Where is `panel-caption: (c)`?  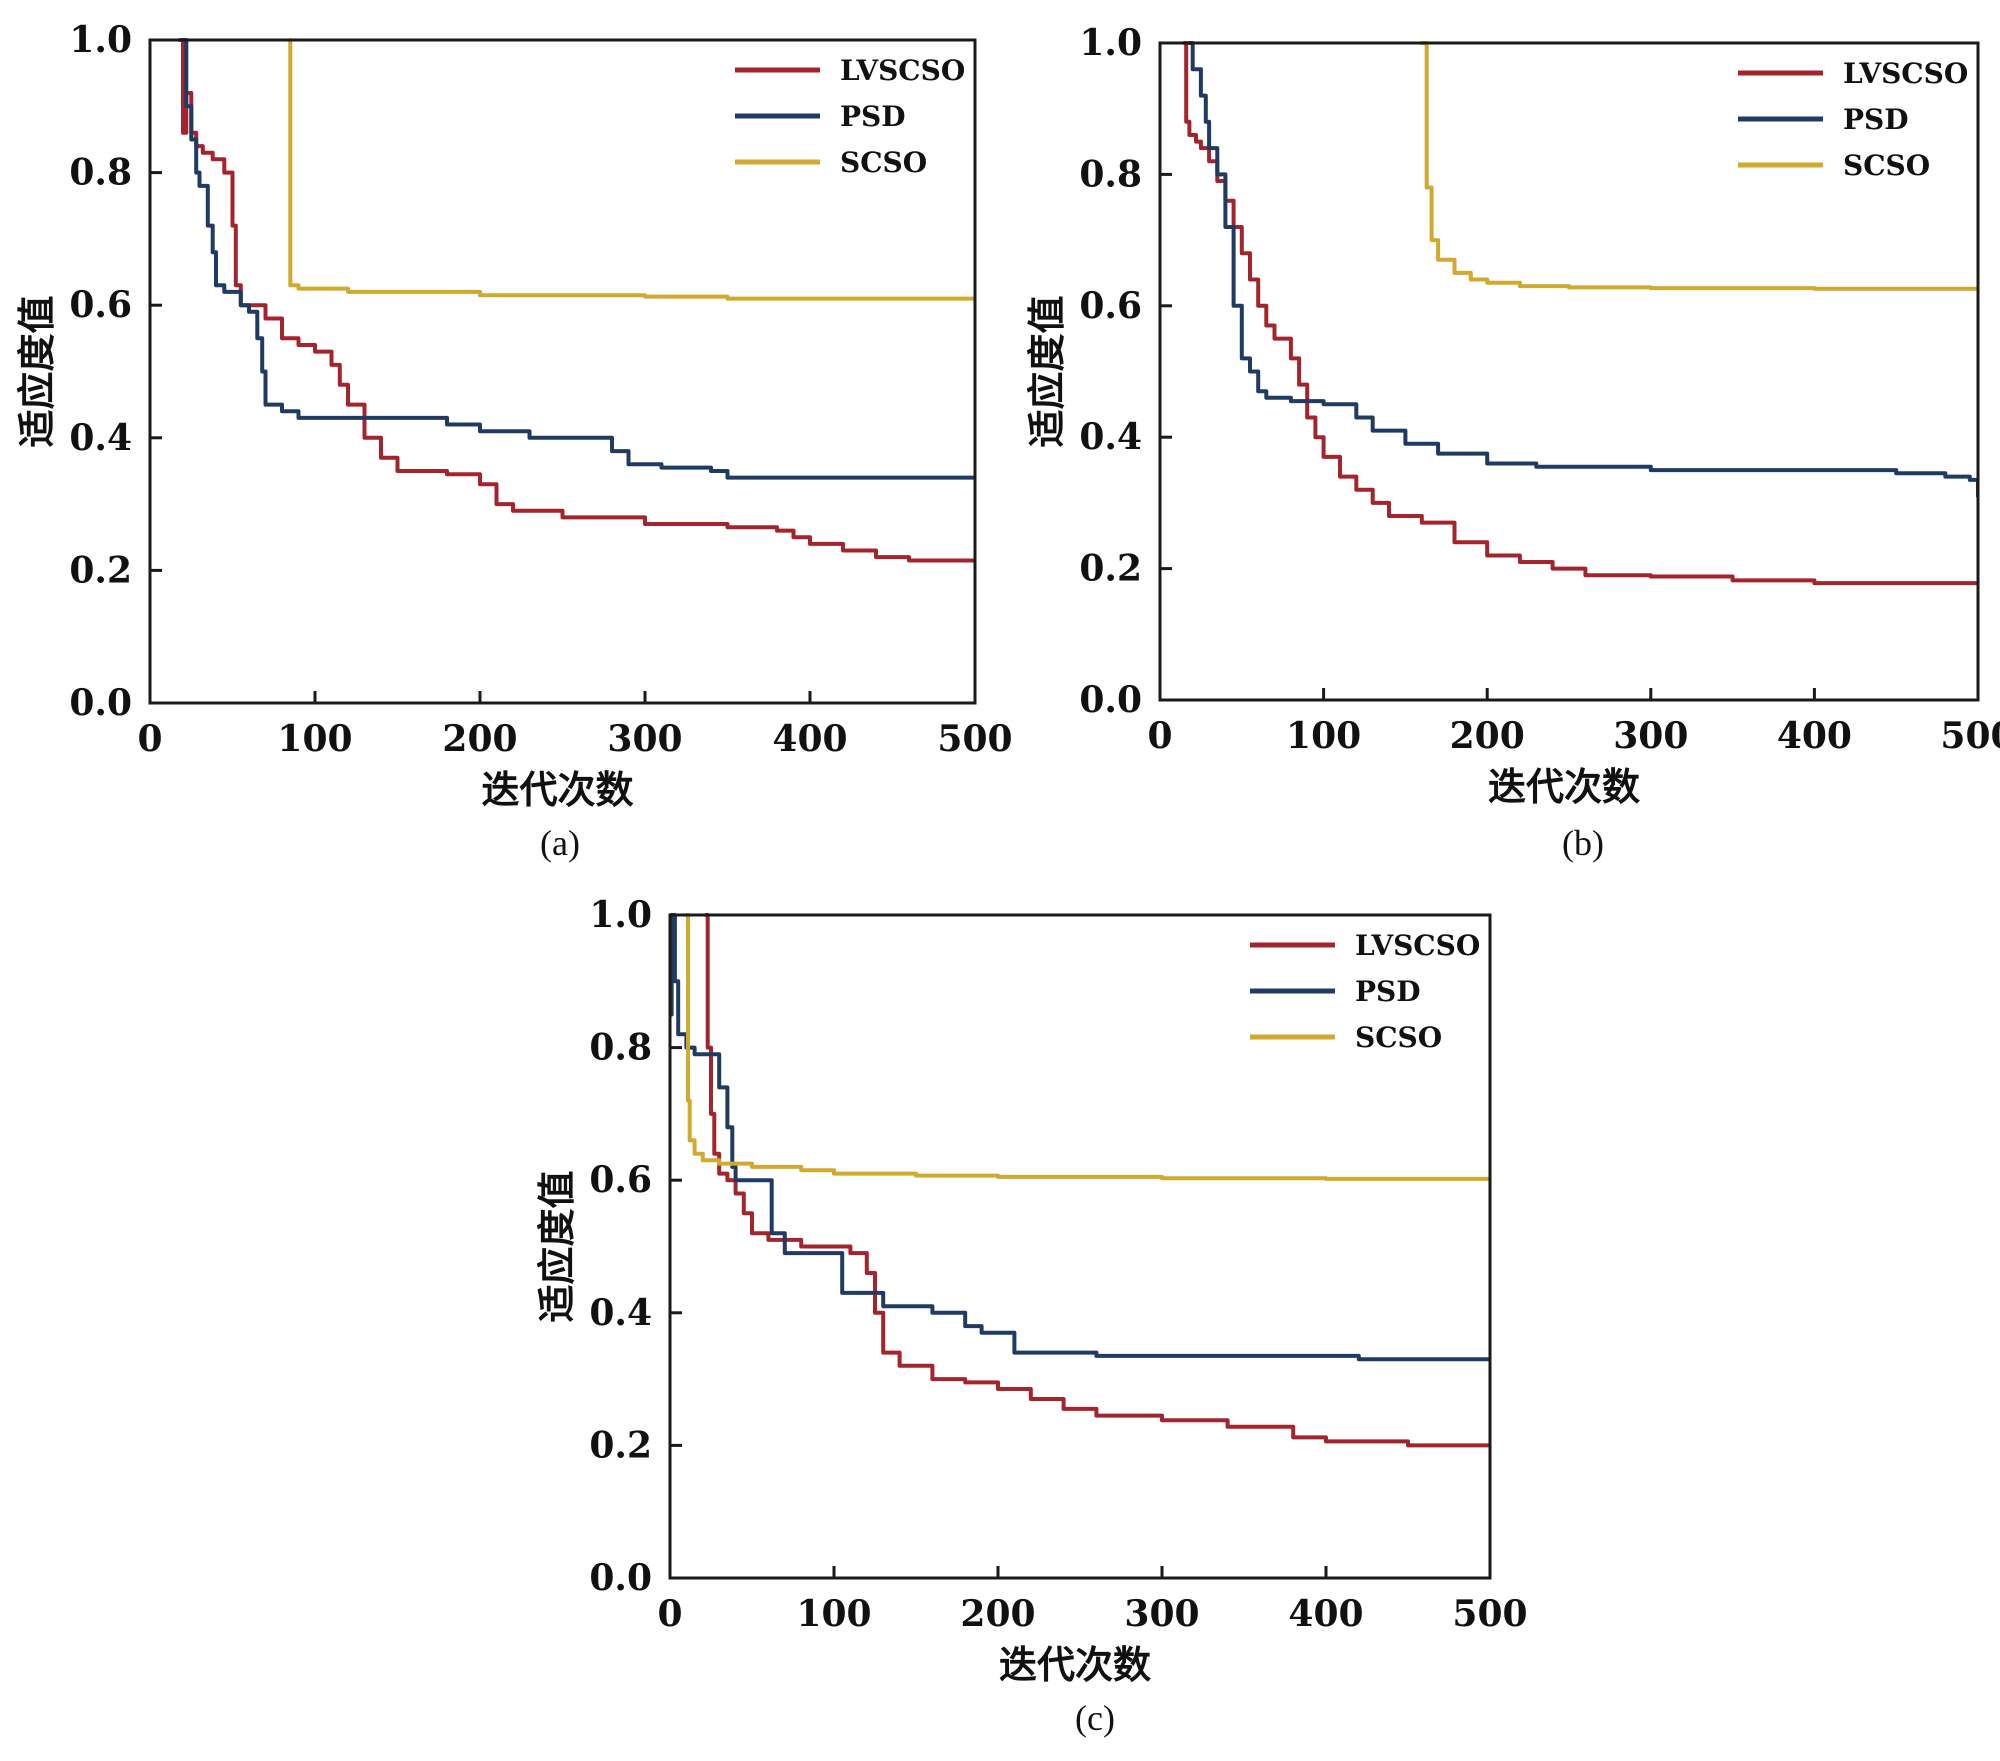
panel-caption: (c) is located at coordinates (1095, 1718).